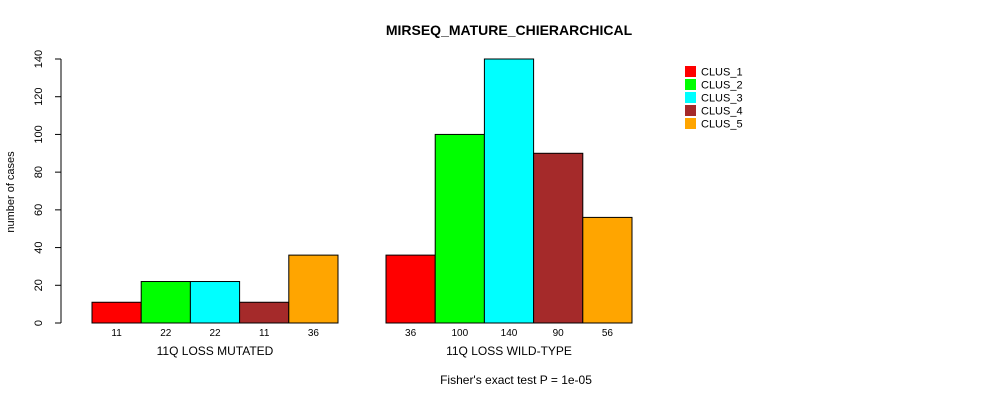 The height and width of the screenshot is (405, 990). Describe the element at coordinates (39, 97) in the screenshot. I see `y-tick-label: 120` at that location.